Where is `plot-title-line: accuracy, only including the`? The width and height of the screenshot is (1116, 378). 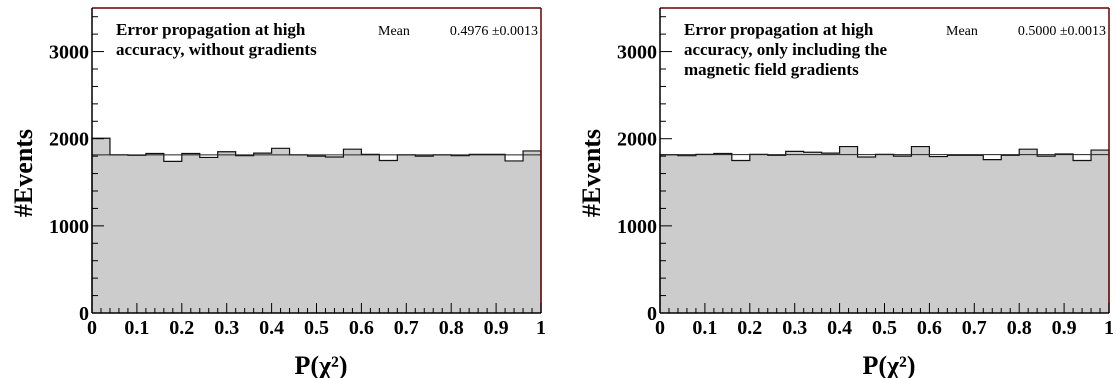
plot-title-line: accuracy, only including the is located at coordinates (786, 49).